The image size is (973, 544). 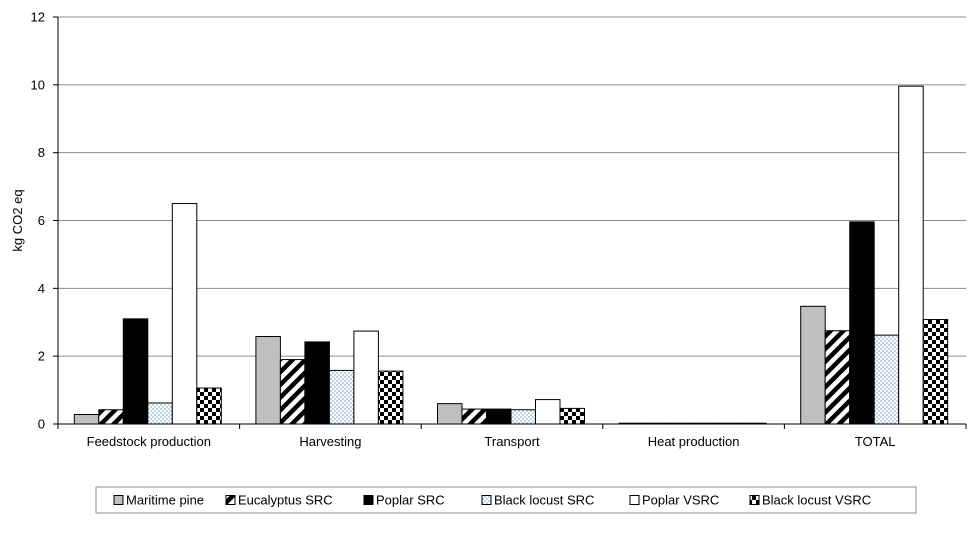 I want to click on x-category-label: Heat production, so click(x=694, y=441).